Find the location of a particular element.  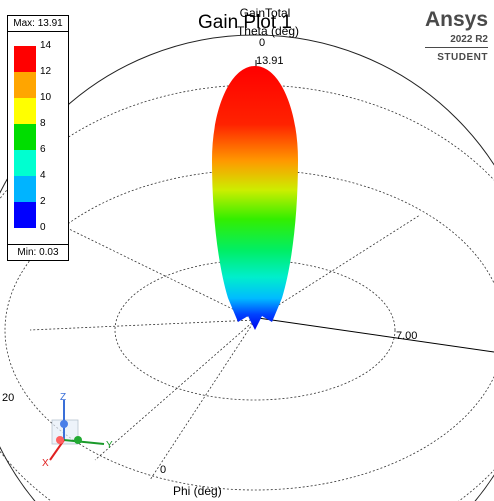

quantity-label: GainTotal is located at coordinates (265, 13).